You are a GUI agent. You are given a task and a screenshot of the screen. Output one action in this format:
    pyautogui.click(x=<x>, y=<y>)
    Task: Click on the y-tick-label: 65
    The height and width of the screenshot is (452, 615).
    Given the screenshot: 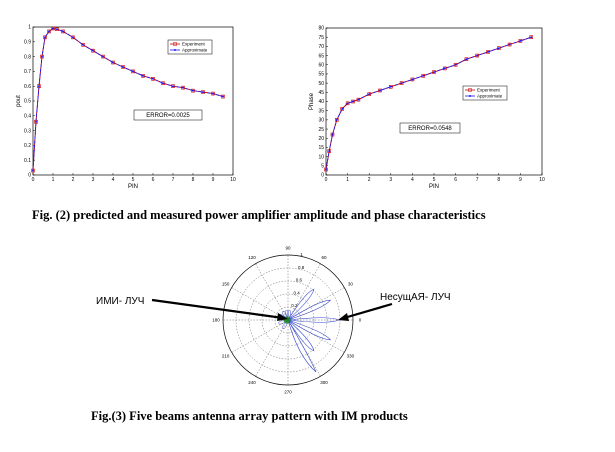 What is the action you would take?
    pyautogui.click(x=321, y=56)
    